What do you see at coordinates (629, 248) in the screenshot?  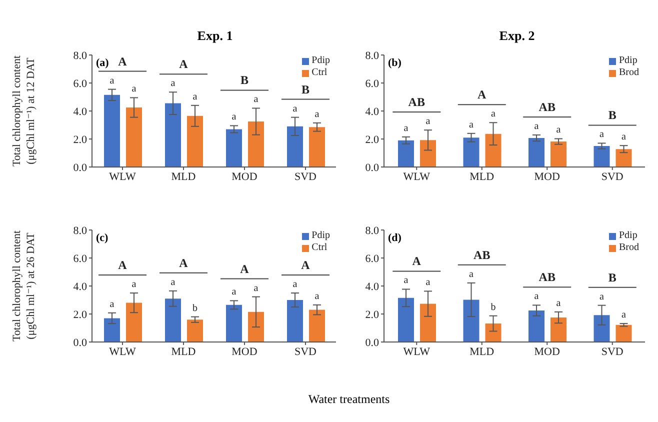 I see `legend-label: Brod` at bounding box center [629, 248].